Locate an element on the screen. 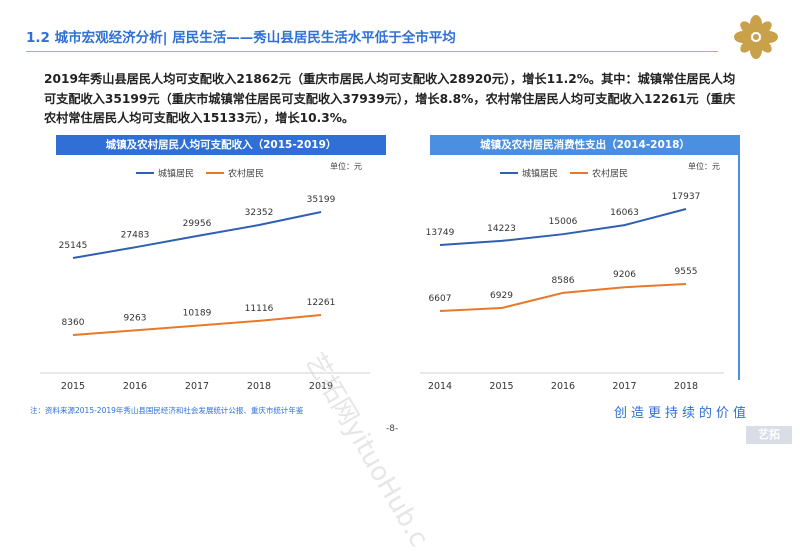 This screenshot has width=800, height=553. data-label: 11116 is located at coordinates (259, 309).